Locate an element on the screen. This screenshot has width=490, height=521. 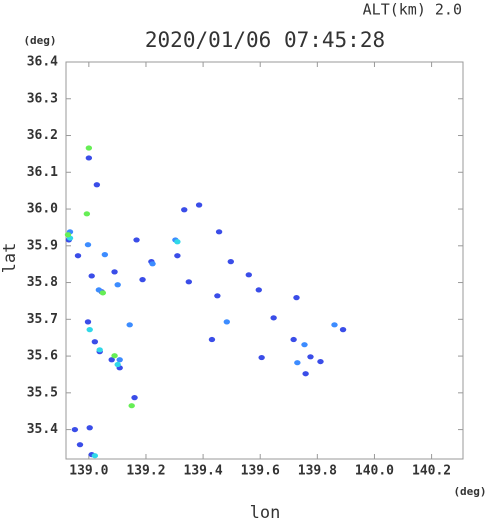
x-unit: (deg) is located at coordinates (469, 491).